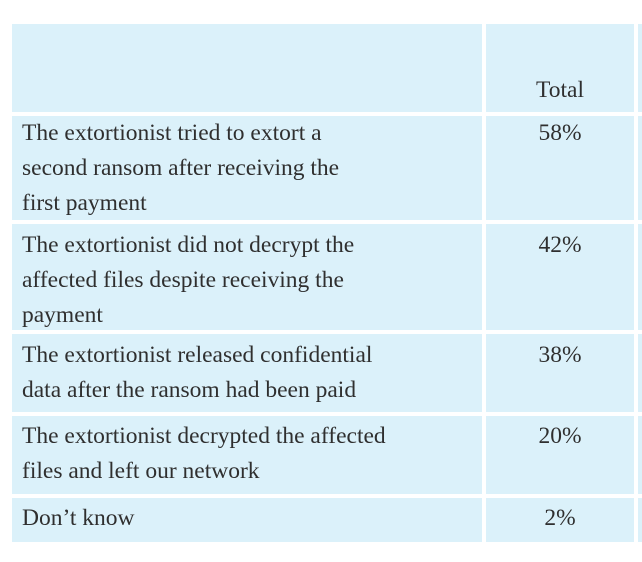 The width and height of the screenshot is (642, 562). Describe the element at coordinates (247, 520) in the screenshot. I see `row-label-cell: Don’t know` at that location.